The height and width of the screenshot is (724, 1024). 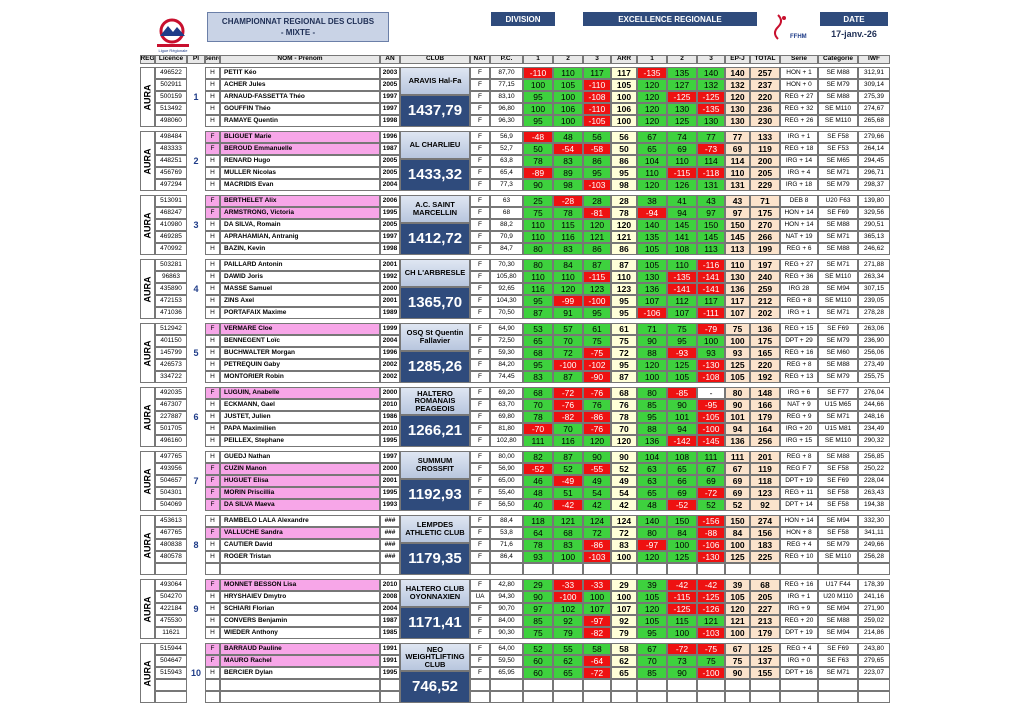 What do you see at coordinates (506, 633) in the screenshot?
I see `bodyweight: 90,30` at bounding box center [506, 633].